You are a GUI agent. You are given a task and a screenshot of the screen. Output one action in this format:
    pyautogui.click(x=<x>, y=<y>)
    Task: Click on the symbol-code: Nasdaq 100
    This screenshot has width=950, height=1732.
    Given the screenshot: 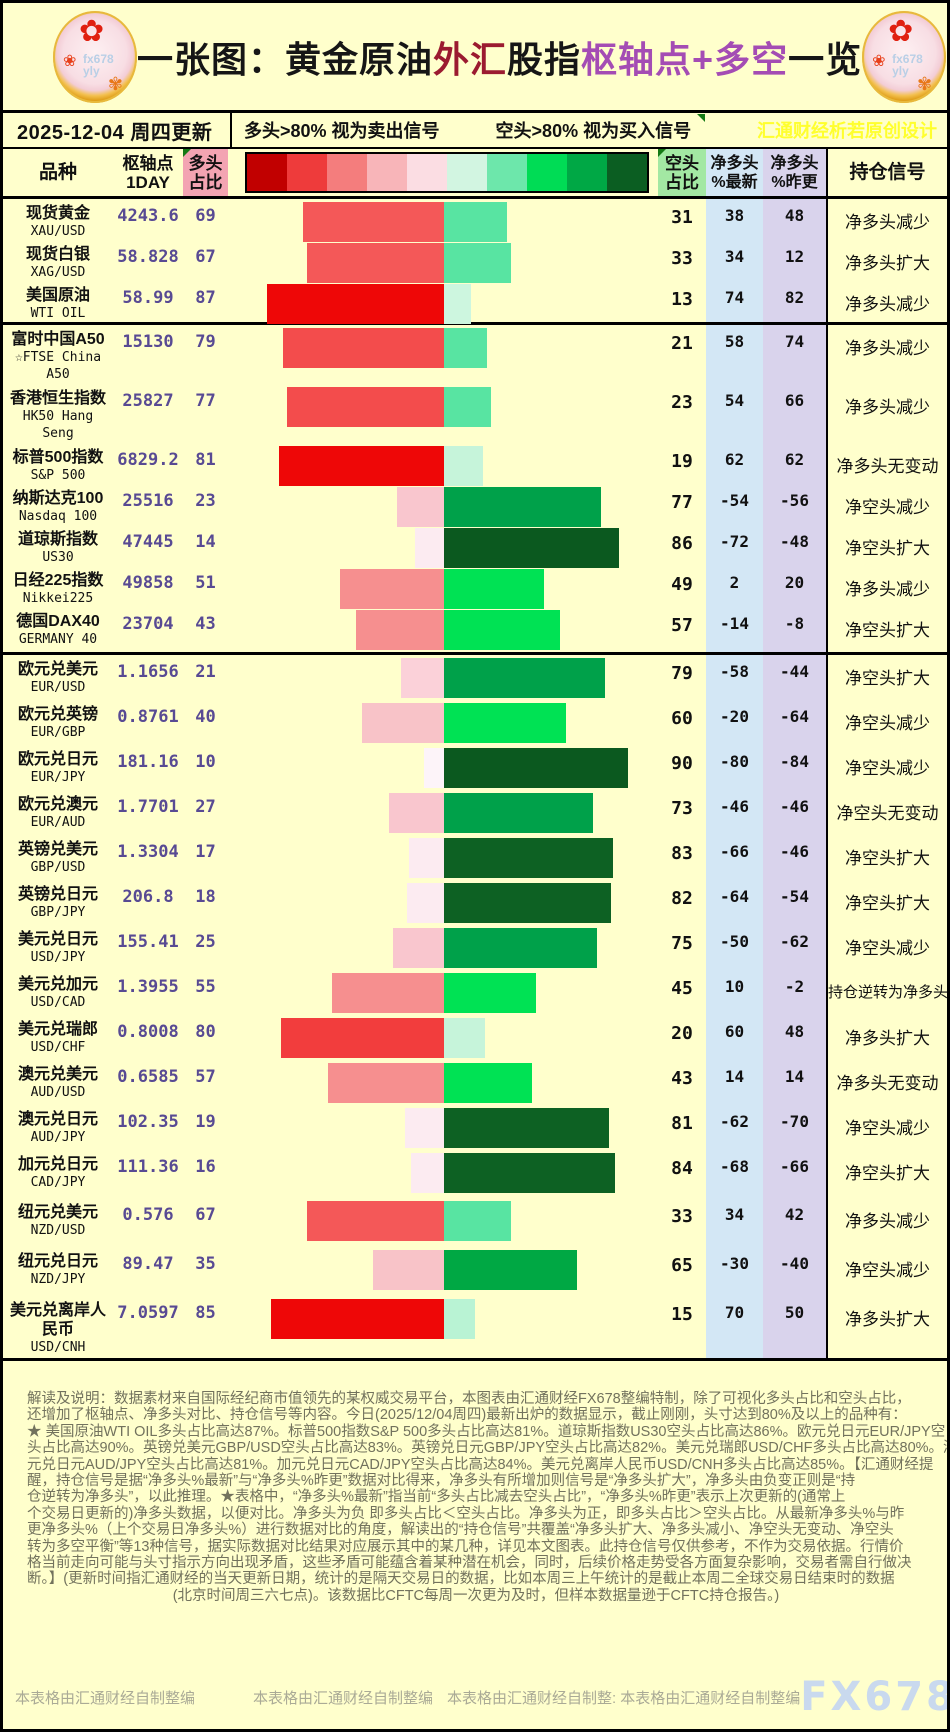 What is the action you would take?
    pyautogui.click(x=58, y=516)
    